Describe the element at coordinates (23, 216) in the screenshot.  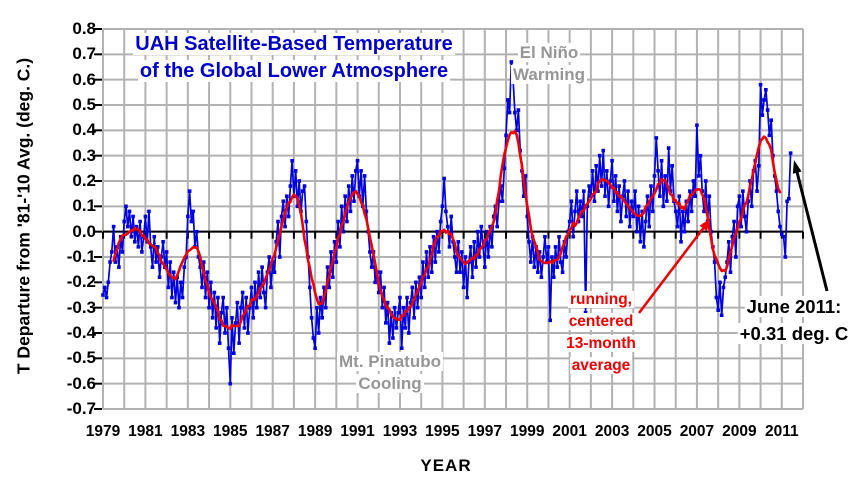
I see `y-axis-title: T Departure from '81-'10 Avg. (deg. C.)` at that location.